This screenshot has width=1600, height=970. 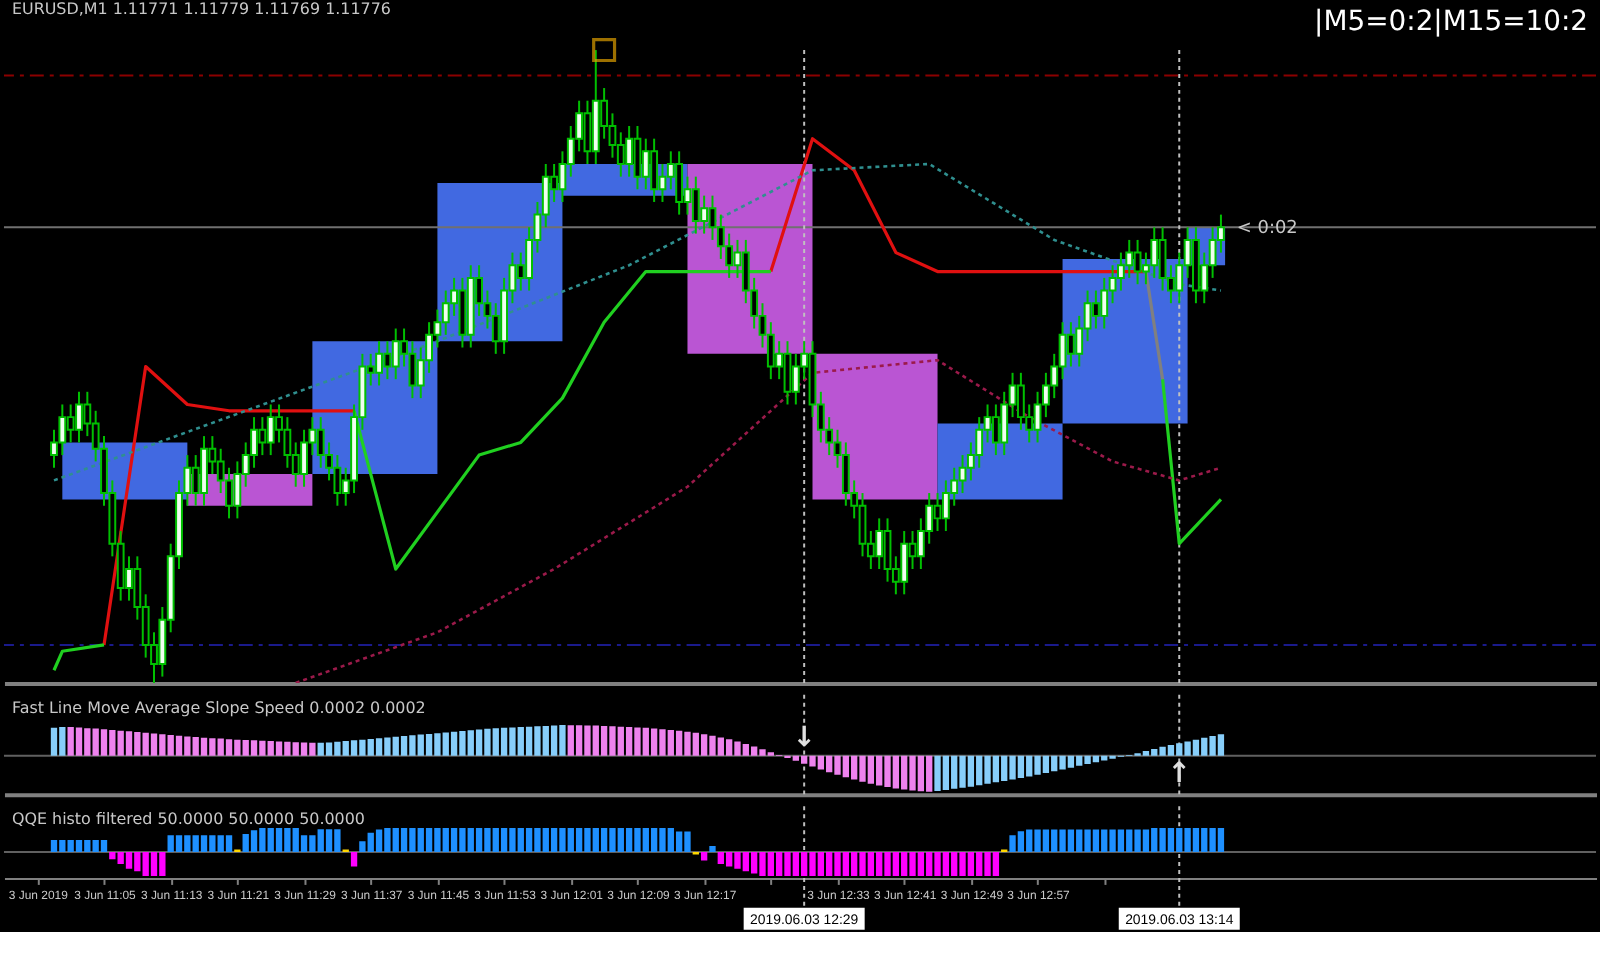 What do you see at coordinates (218, 707) in the screenshot?
I see `chart-title: Fast Line Move Average Slope Speed 0.0002 0.0002` at bounding box center [218, 707].